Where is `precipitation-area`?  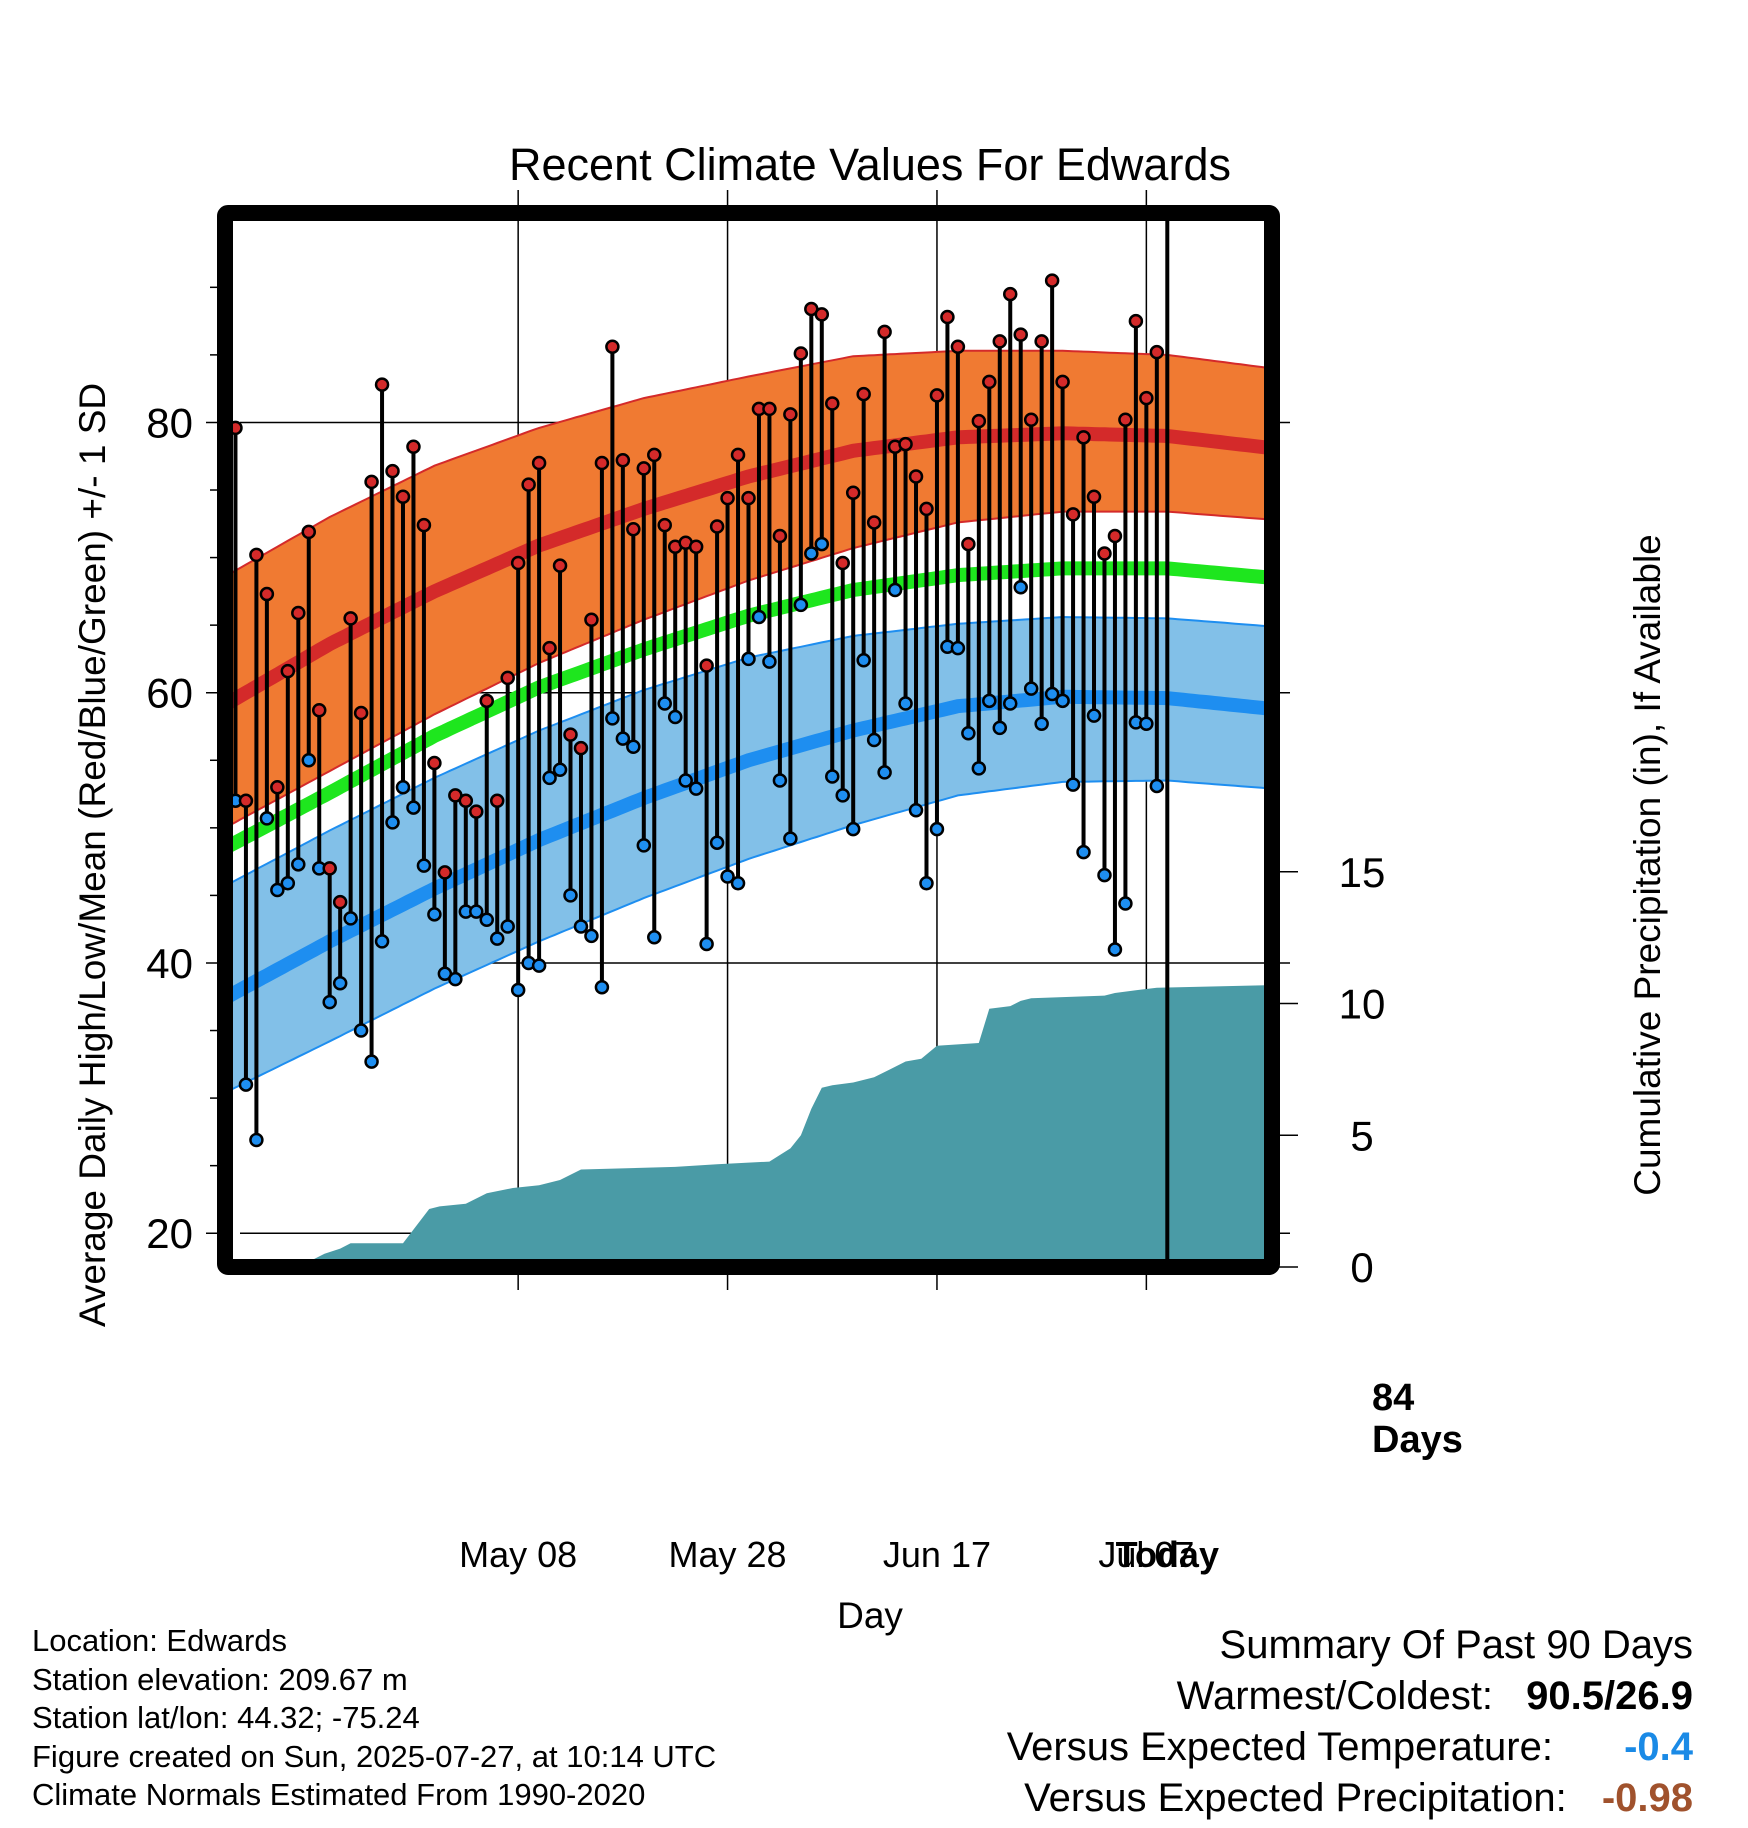
precipitation-area is located at coordinates (748, 1126).